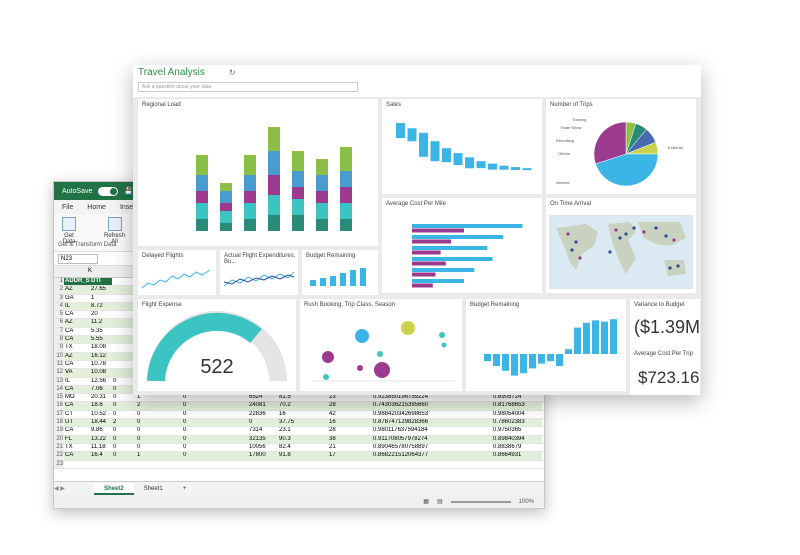 The height and width of the screenshot is (555, 800). I want to click on row-number: 2, so click(59, 290).